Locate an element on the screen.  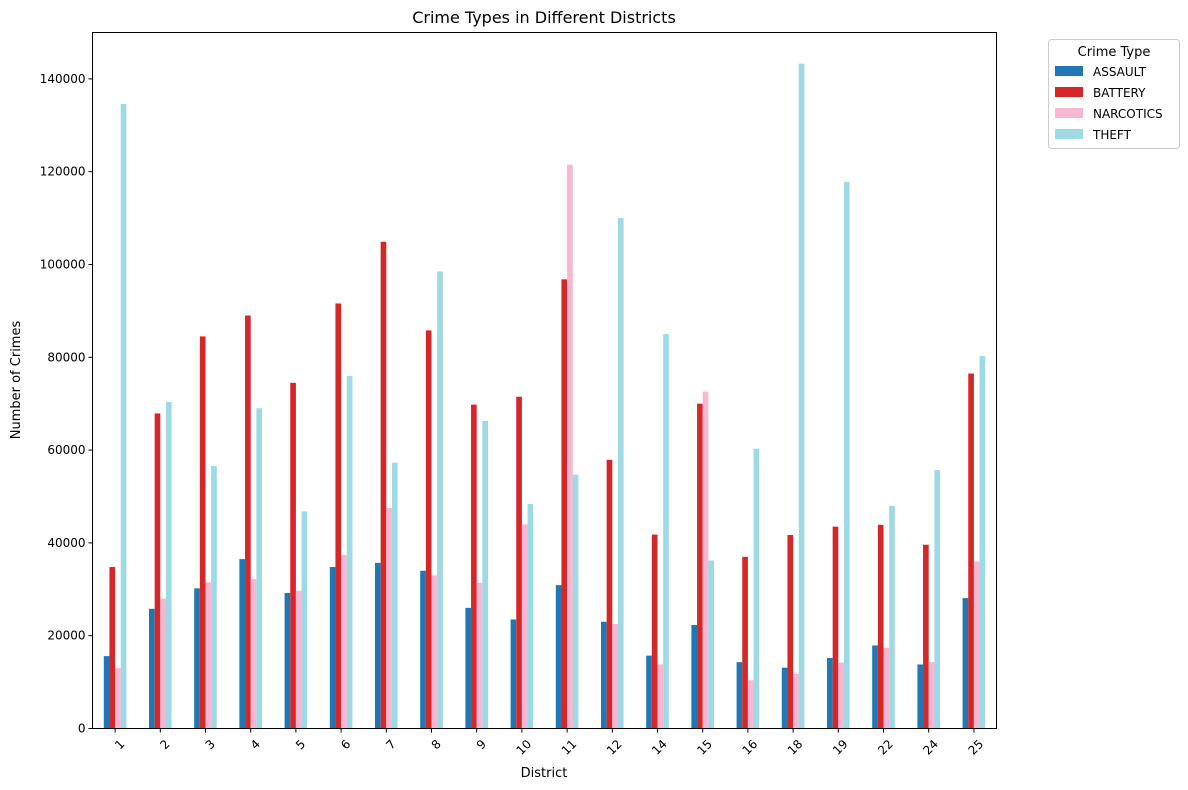
x-tick-label-district-5: 5 is located at coordinates (300, 744).